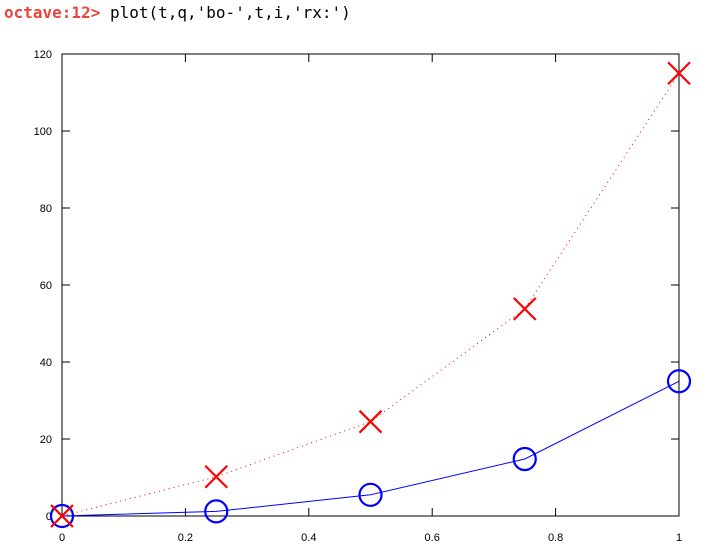 This screenshot has width=724, height=557. What do you see at coordinates (46, 440) in the screenshot?
I see `y-tick-label: 20` at bounding box center [46, 440].